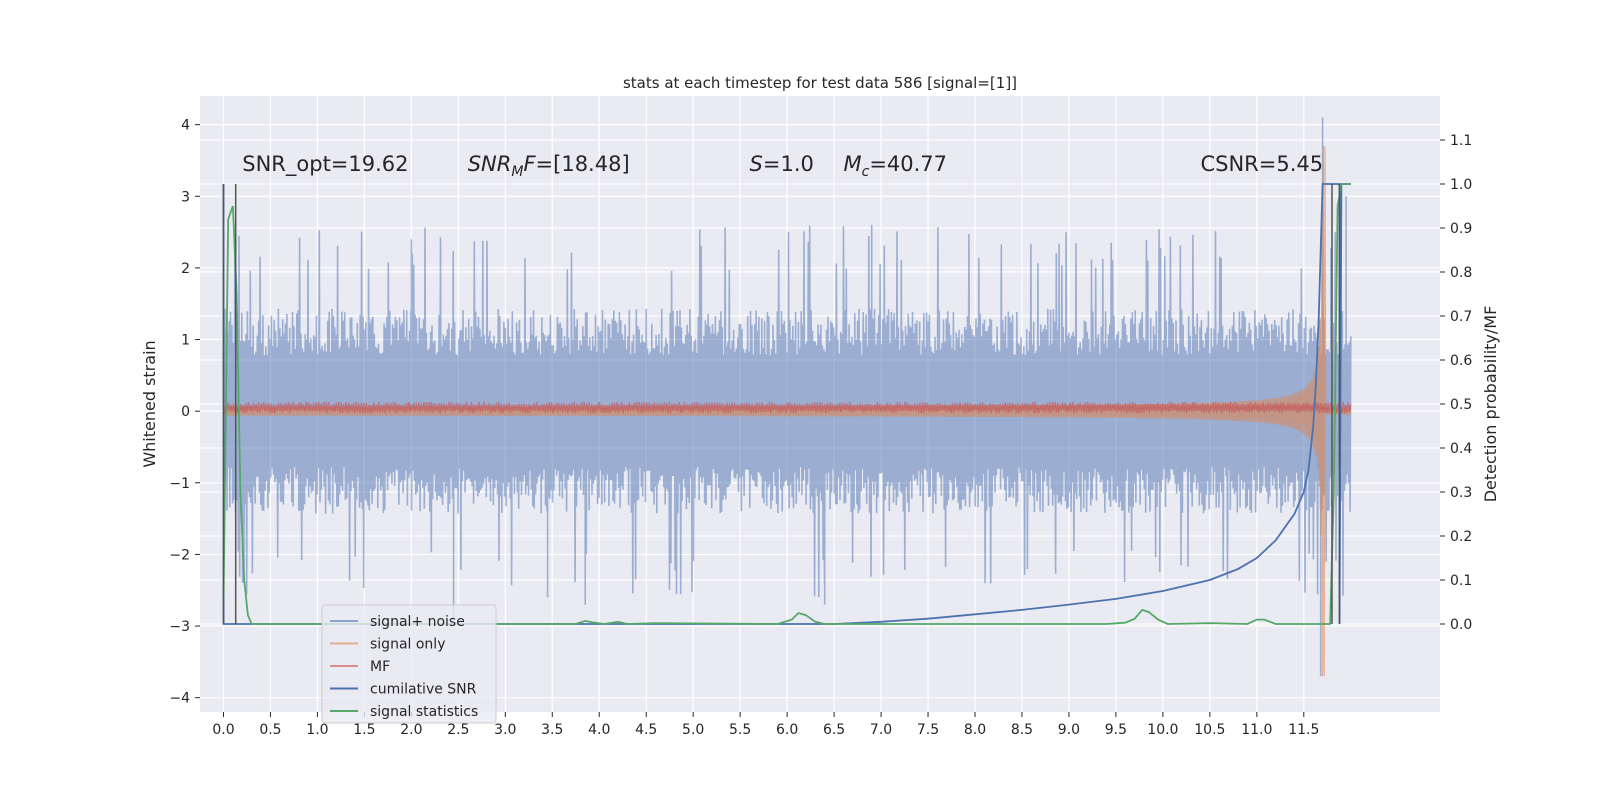  Describe the element at coordinates (693, 730) in the screenshot. I see `x-tick-label: 5.0` at that location.